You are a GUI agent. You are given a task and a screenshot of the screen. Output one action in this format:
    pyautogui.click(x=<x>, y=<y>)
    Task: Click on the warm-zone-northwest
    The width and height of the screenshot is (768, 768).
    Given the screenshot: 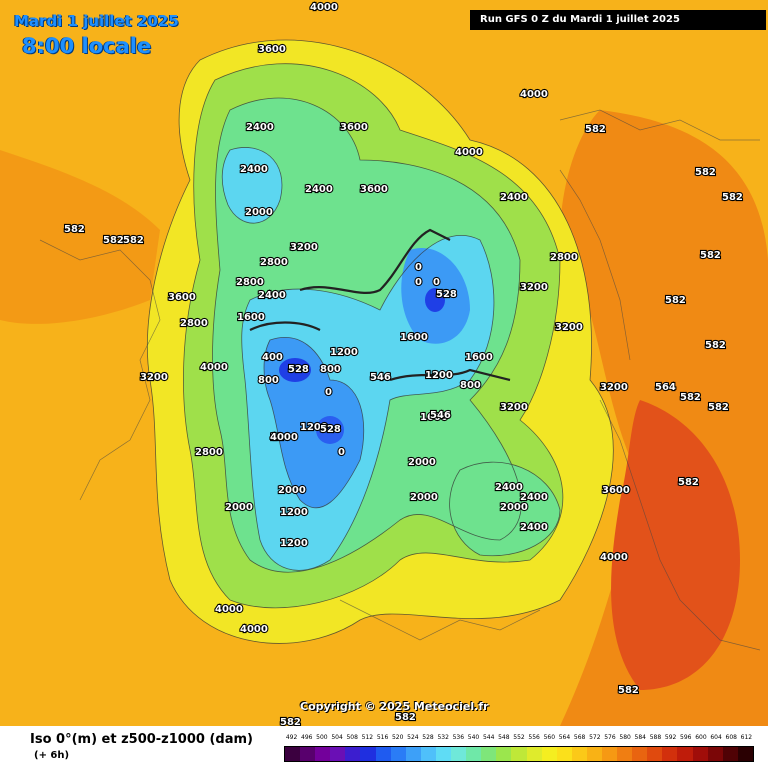 What is the action you would take?
    pyautogui.click(x=80, y=237)
    